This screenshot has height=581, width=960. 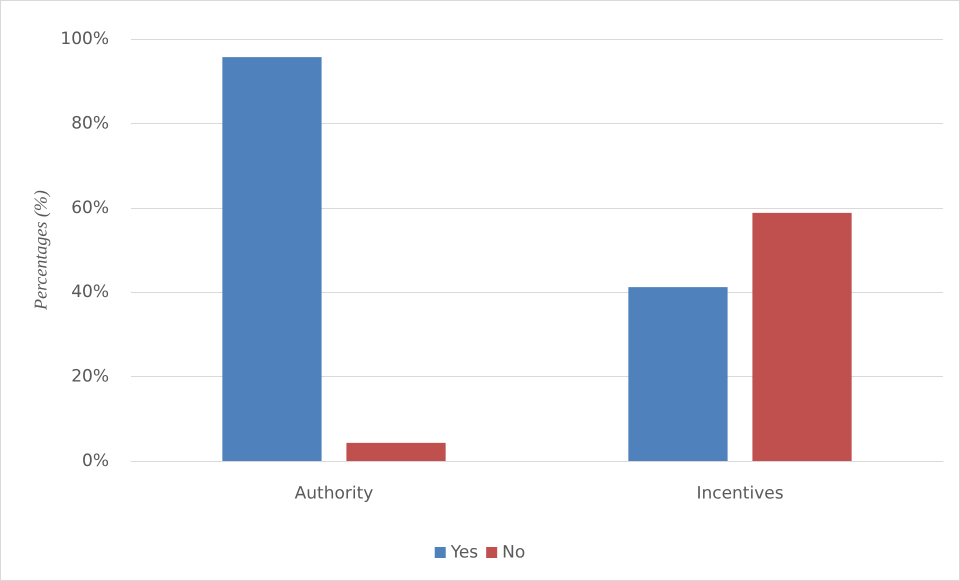 What do you see at coordinates (740, 494) in the screenshot?
I see `x-tick-label: Incentives` at bounding box center [740, 494].